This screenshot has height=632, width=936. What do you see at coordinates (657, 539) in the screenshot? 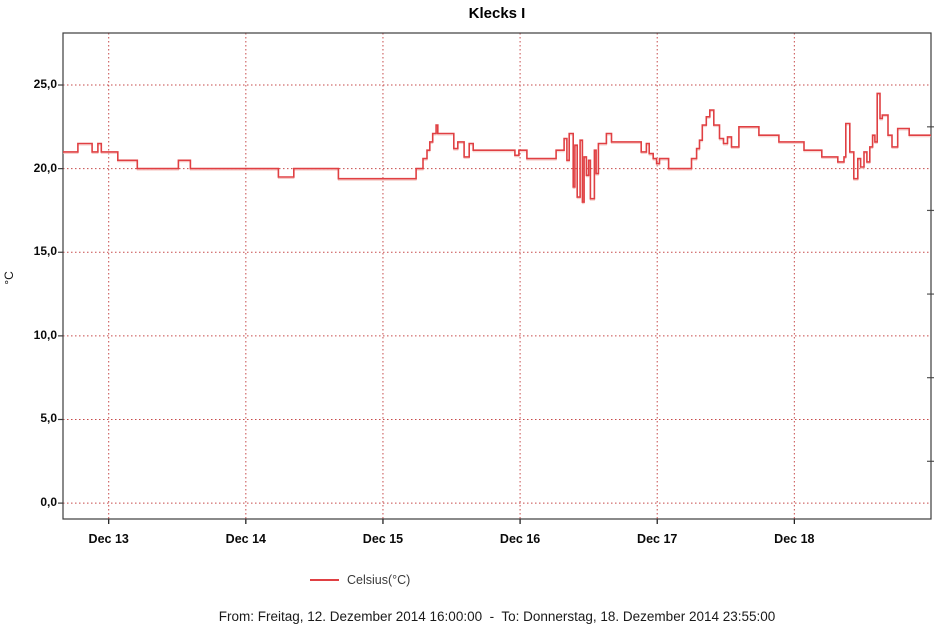
I see `x-tick-label: Dec 17` at bounding box center [657, 539].